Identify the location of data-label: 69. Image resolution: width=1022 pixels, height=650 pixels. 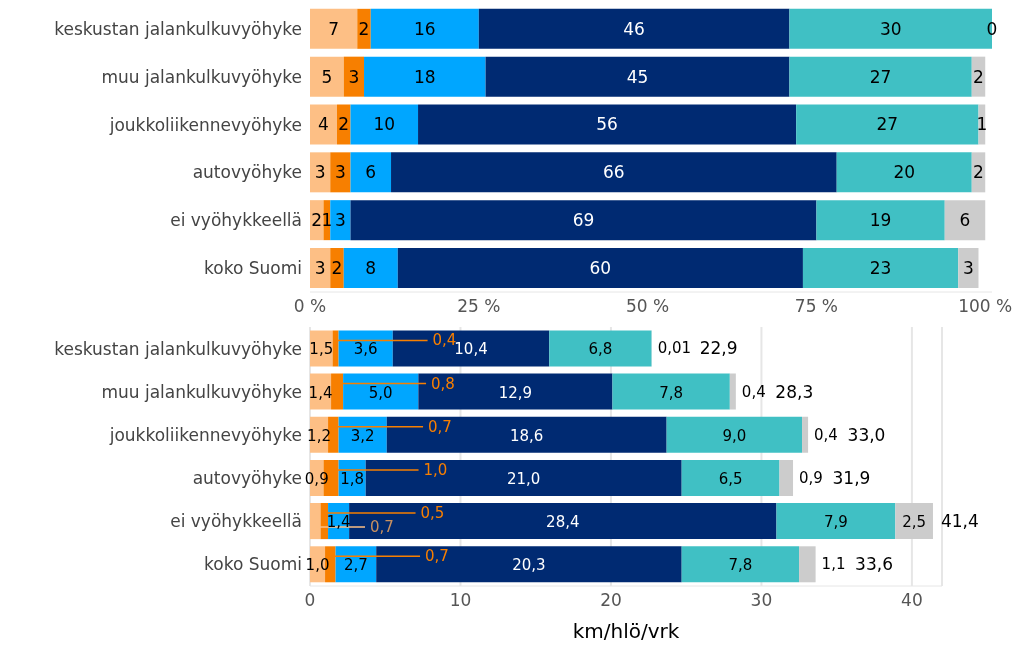
(583, 220).